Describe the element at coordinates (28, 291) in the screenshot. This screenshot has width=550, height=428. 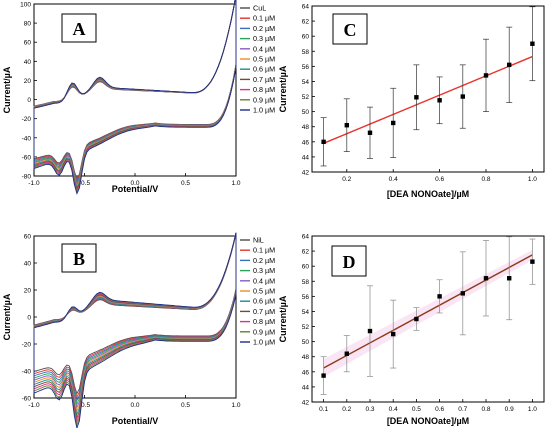
I see `y-tick-label: 20` at that location.